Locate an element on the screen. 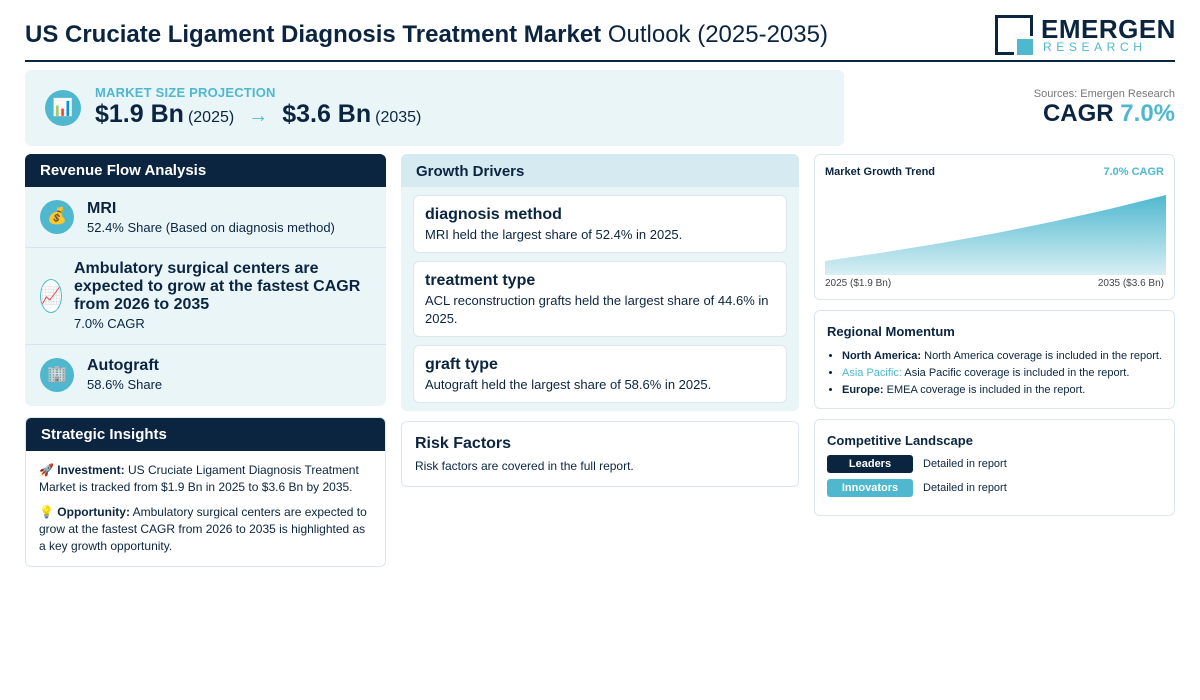 The height and width of the screenshot is (700, 1200). projection-values: $1.9 Bn (2025) → $3.6 Bn (2035) is located at coordinates (258, 114).